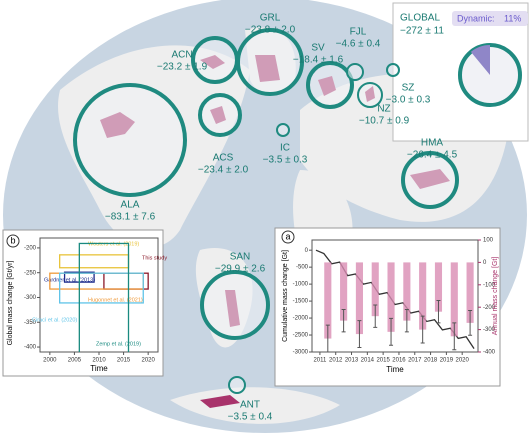 Image resolution: width=531 pixels, height=439 pixels. Describe the element at coordinates (489, 285) in the screenshot. I see `y2-tick-label: -100` at that location.